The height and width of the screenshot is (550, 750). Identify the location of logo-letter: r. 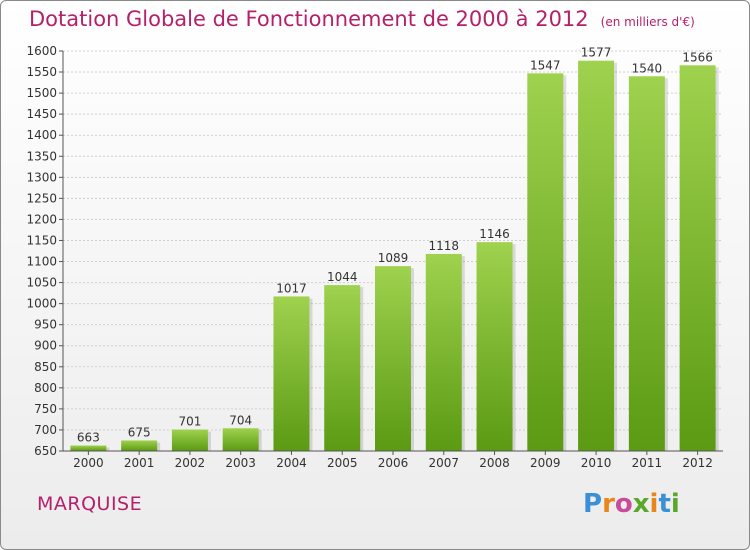
(608, 504).